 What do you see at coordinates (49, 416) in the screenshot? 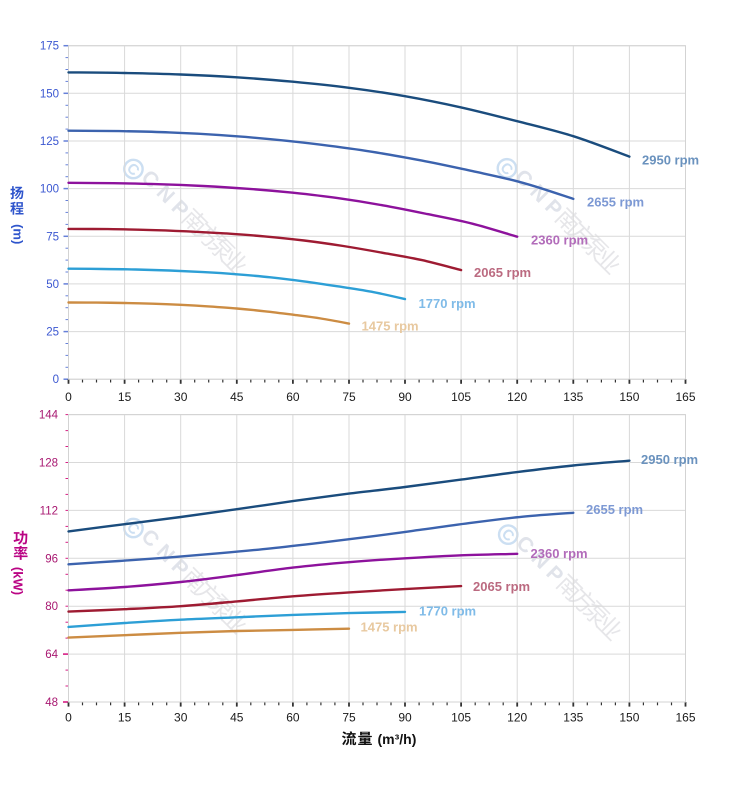
I see `svg-text: 144` at bounding box center [49, 416].